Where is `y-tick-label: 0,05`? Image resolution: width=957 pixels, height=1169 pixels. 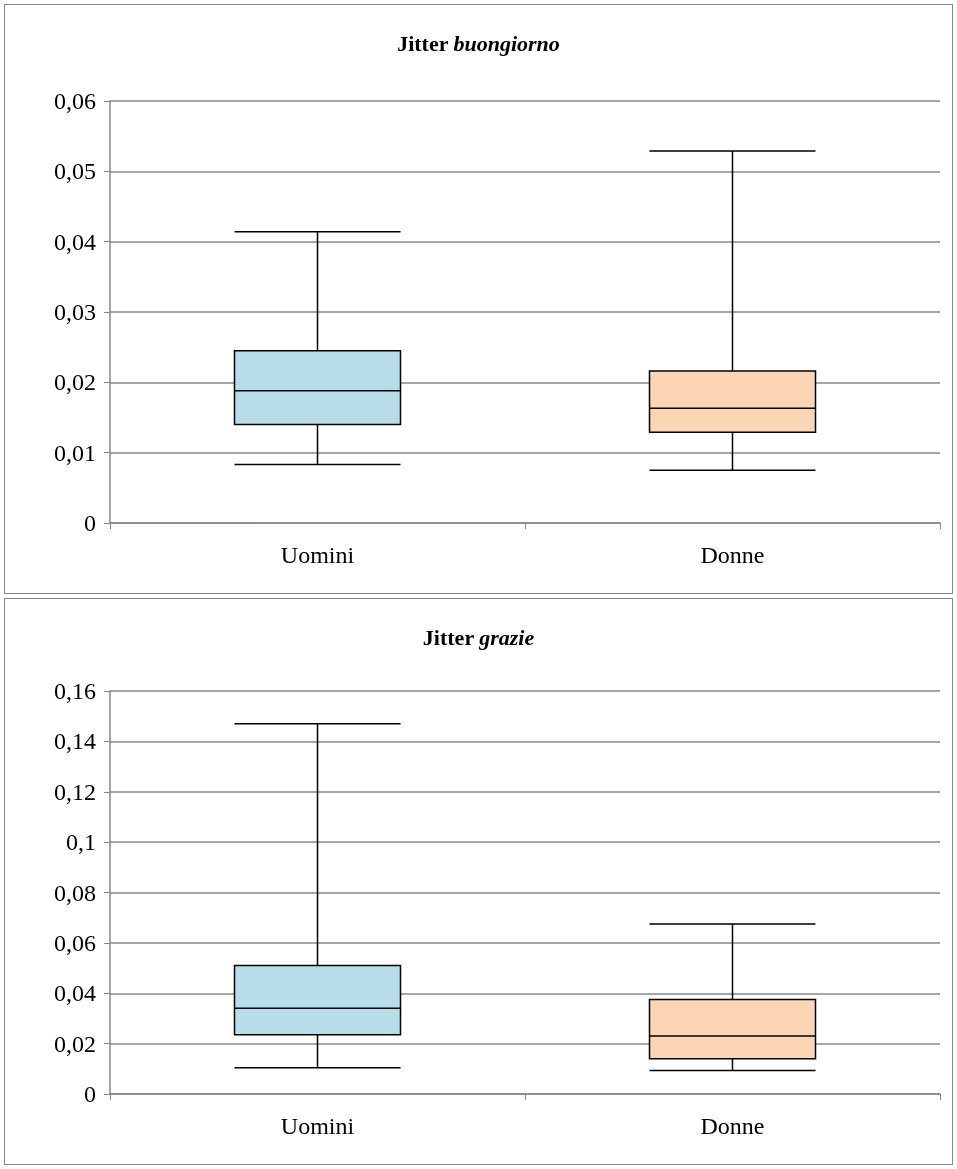
y-tick-label: 0,05 is located at coordinates (75, 171).